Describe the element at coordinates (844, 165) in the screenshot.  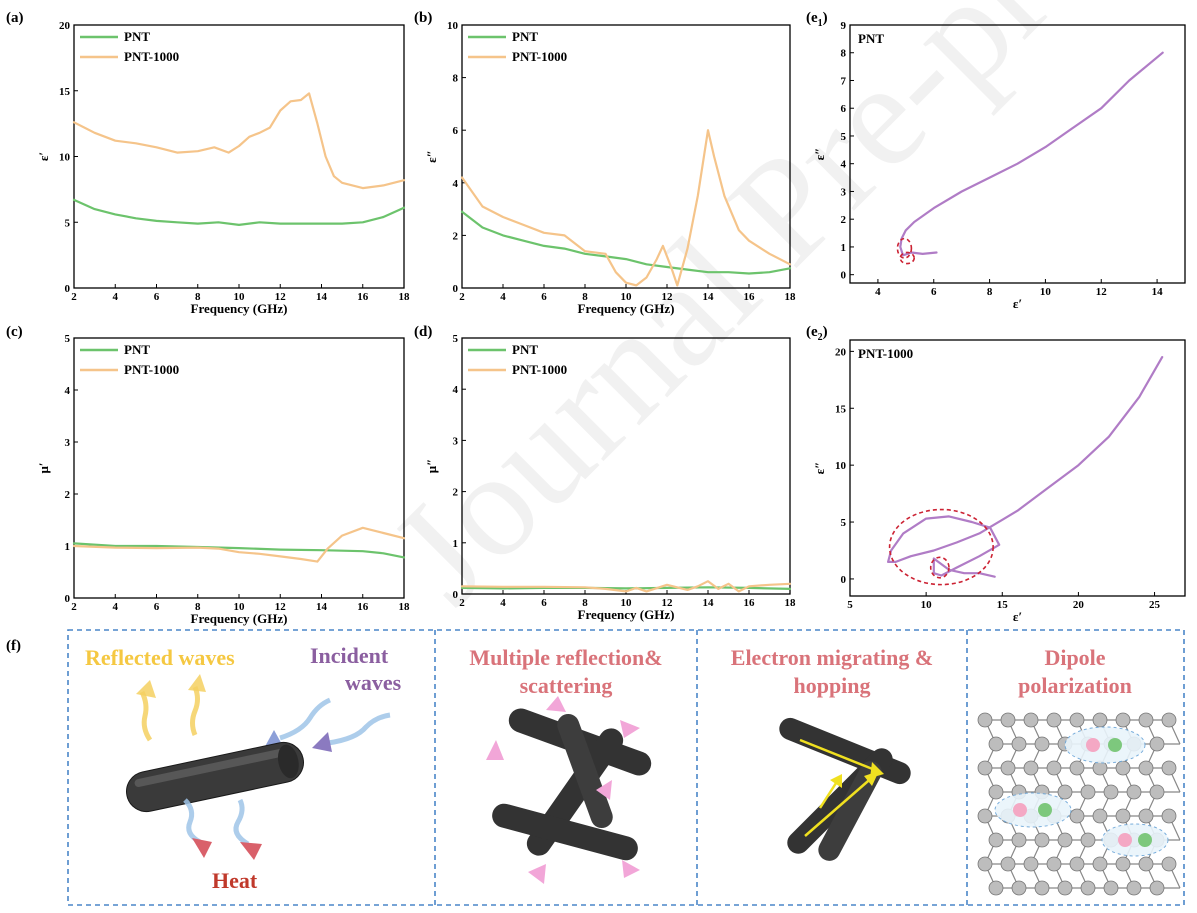
I see `y-tick-label: 4` at that location.